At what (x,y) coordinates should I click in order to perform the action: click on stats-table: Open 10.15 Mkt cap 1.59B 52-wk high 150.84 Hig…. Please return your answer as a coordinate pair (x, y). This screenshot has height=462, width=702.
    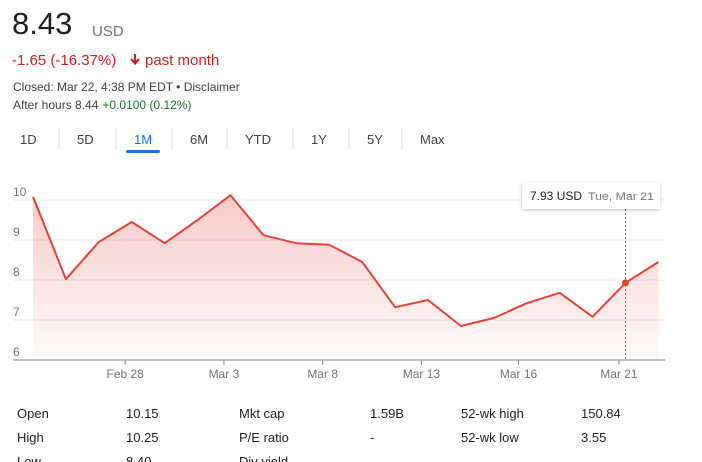
    Looking at the image, I should click on (319, 434).